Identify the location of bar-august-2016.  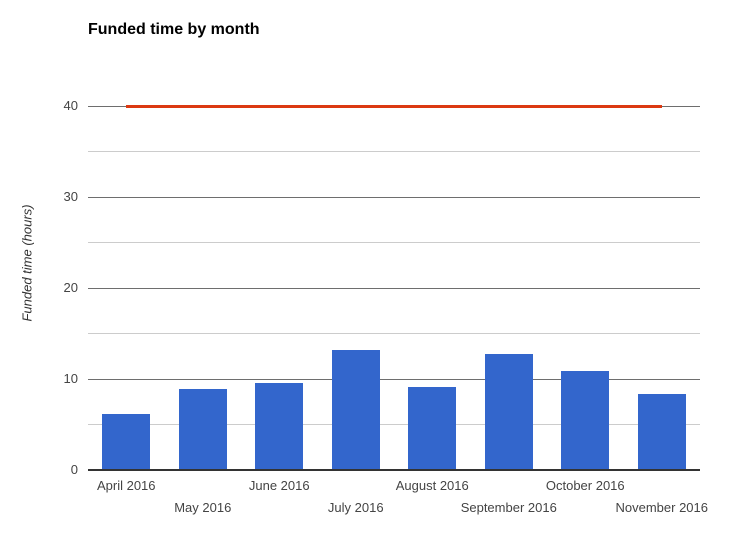
(432, 428).